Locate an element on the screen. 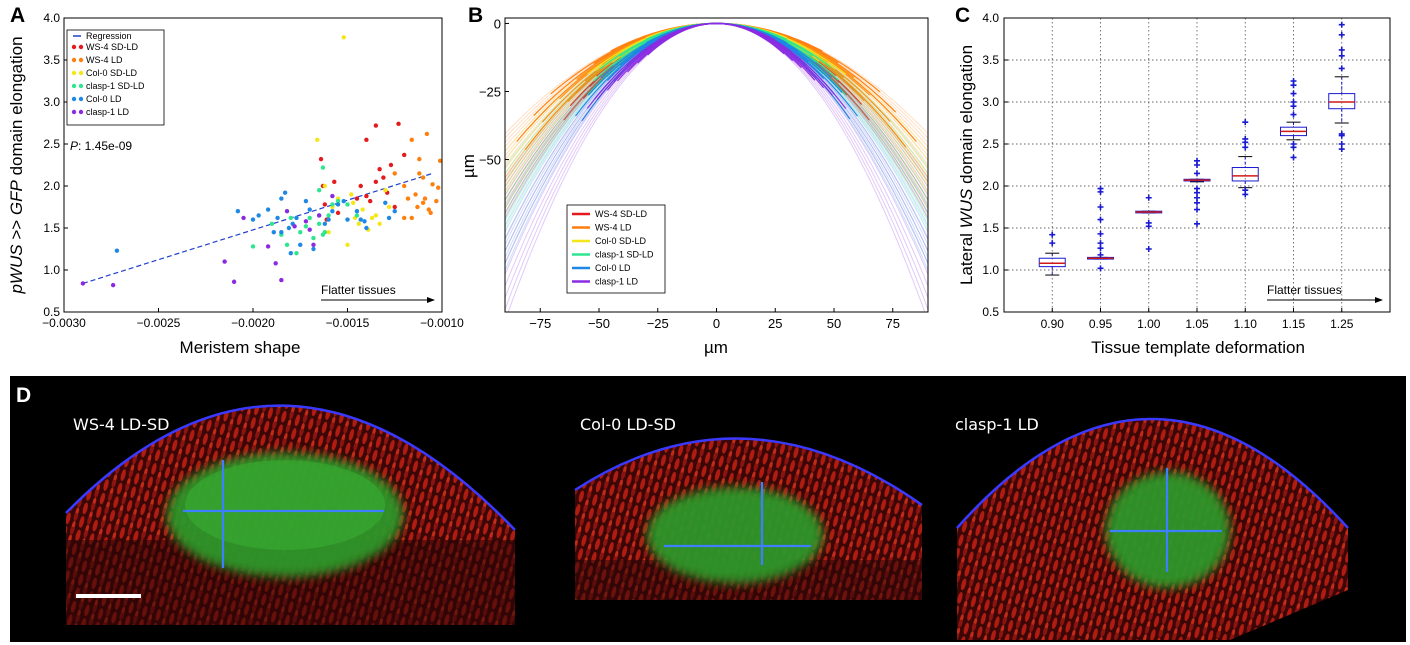  p-value-annotation: P: 1.45e-09 is located at coordinates (101, 146).